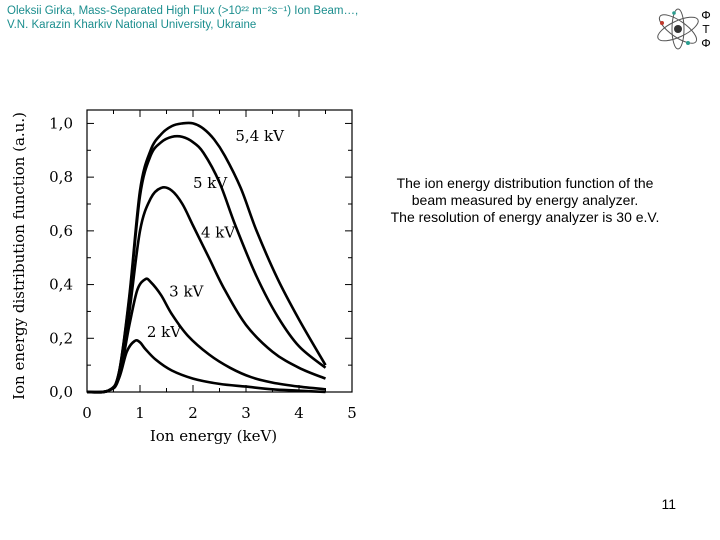 Image resolution: width=720 pixels, height=540 pixels. Describe the element at coordinates (299, 413) in the screenshot. I see `x-tick-label: 4` at that location.